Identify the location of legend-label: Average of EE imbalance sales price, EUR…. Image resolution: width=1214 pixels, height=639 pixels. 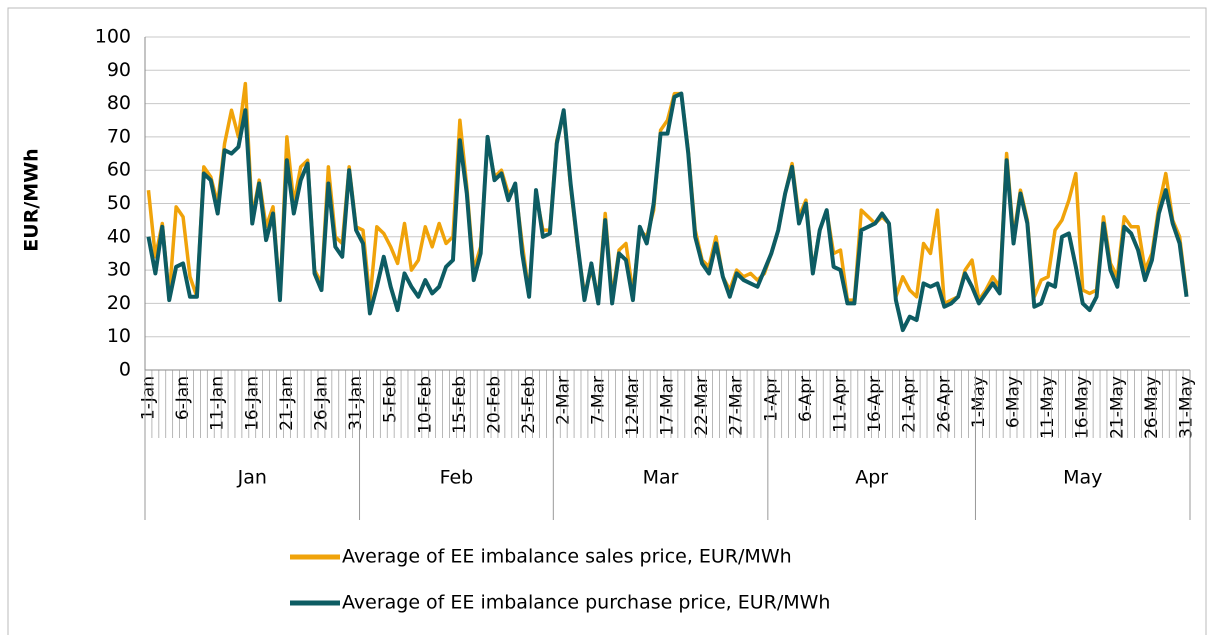
(567, 557).